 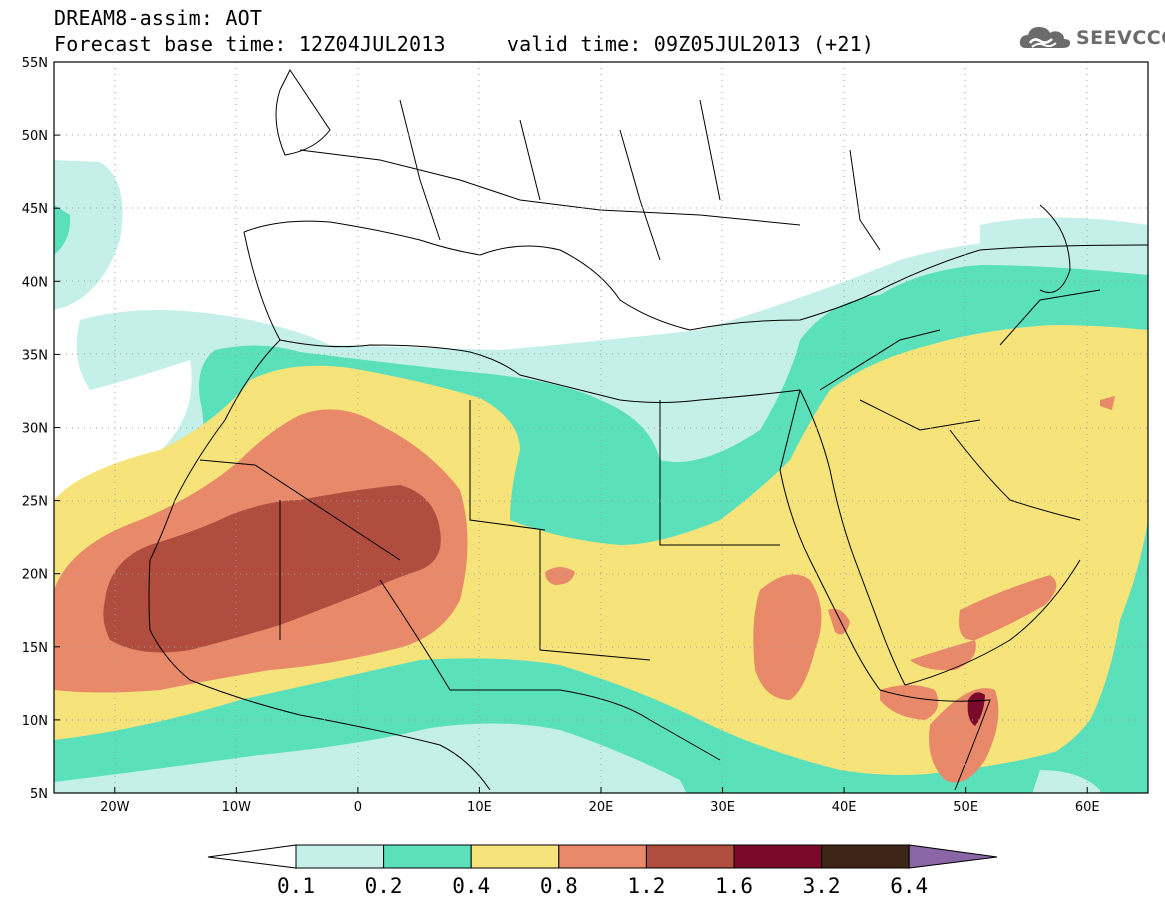 What do you see at coordinates (515, 856) in the screenshot?
I see `colorbar-box-0.4-0.8` at bounding box center [515, 856].